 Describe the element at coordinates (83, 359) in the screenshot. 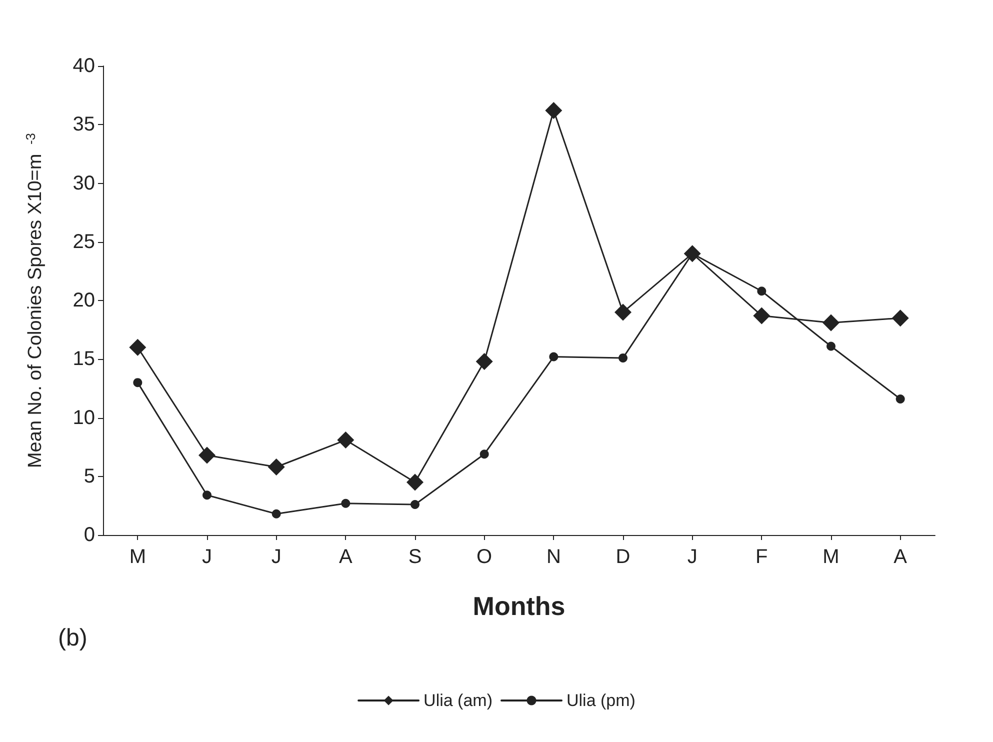

I see `y-tick-label: 15` at that location.